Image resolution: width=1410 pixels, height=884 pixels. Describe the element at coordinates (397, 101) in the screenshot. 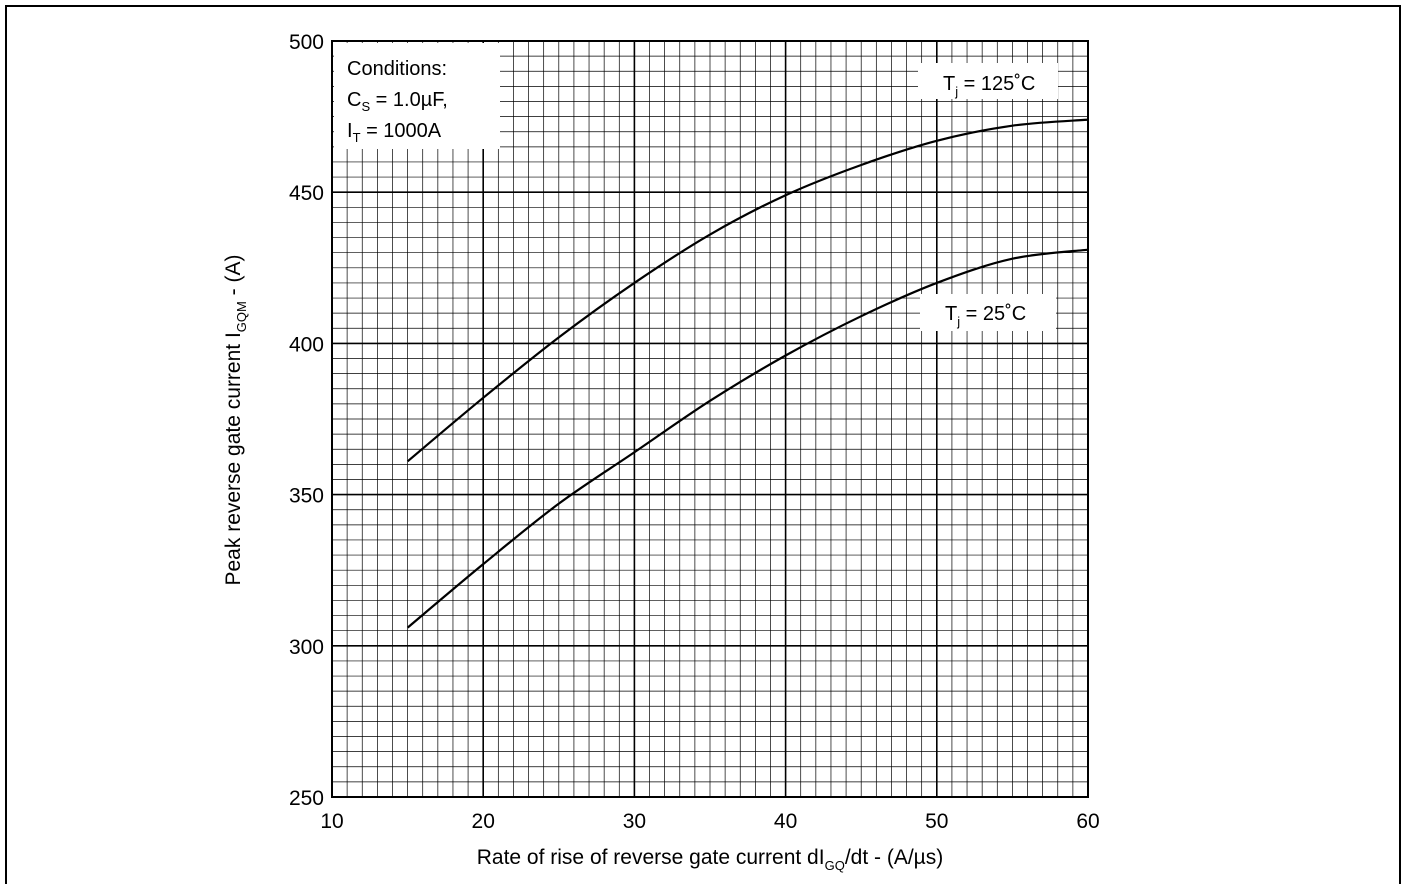

I see `conditions-cs: CS = 1.0µF,` at that location.